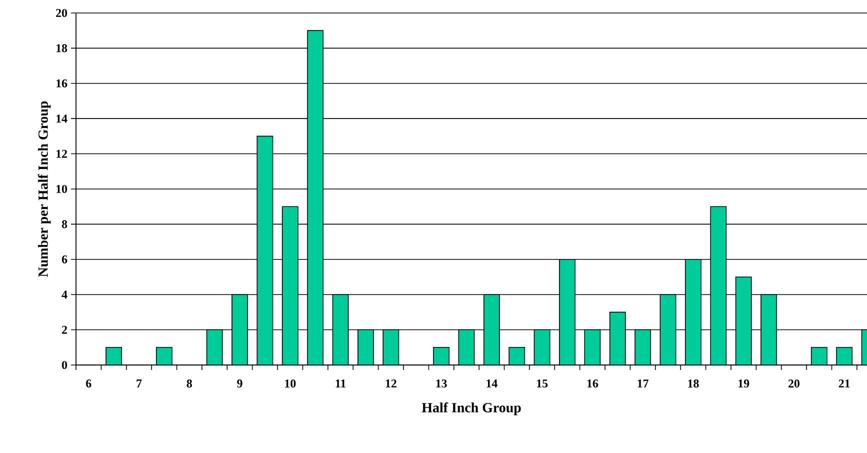  What do you see at coordinates (62, 189) in the screenshot?
I see `y-tick-label: 10` at bounding box center [62, 189].